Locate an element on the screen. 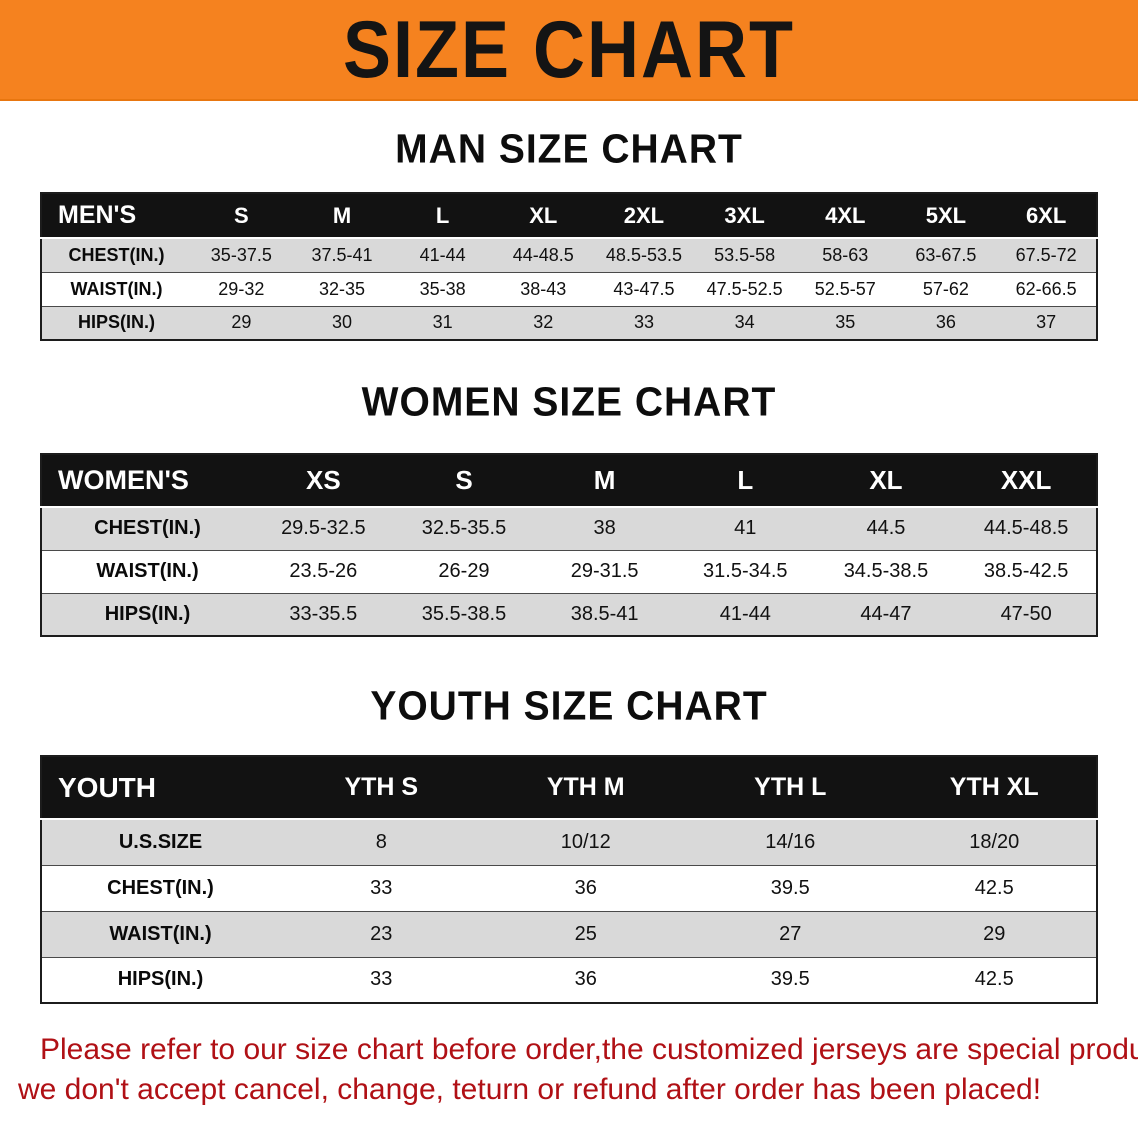 The image size is (1138, 1132). size-column-header: YTH S is located at coordinates (381, 788).